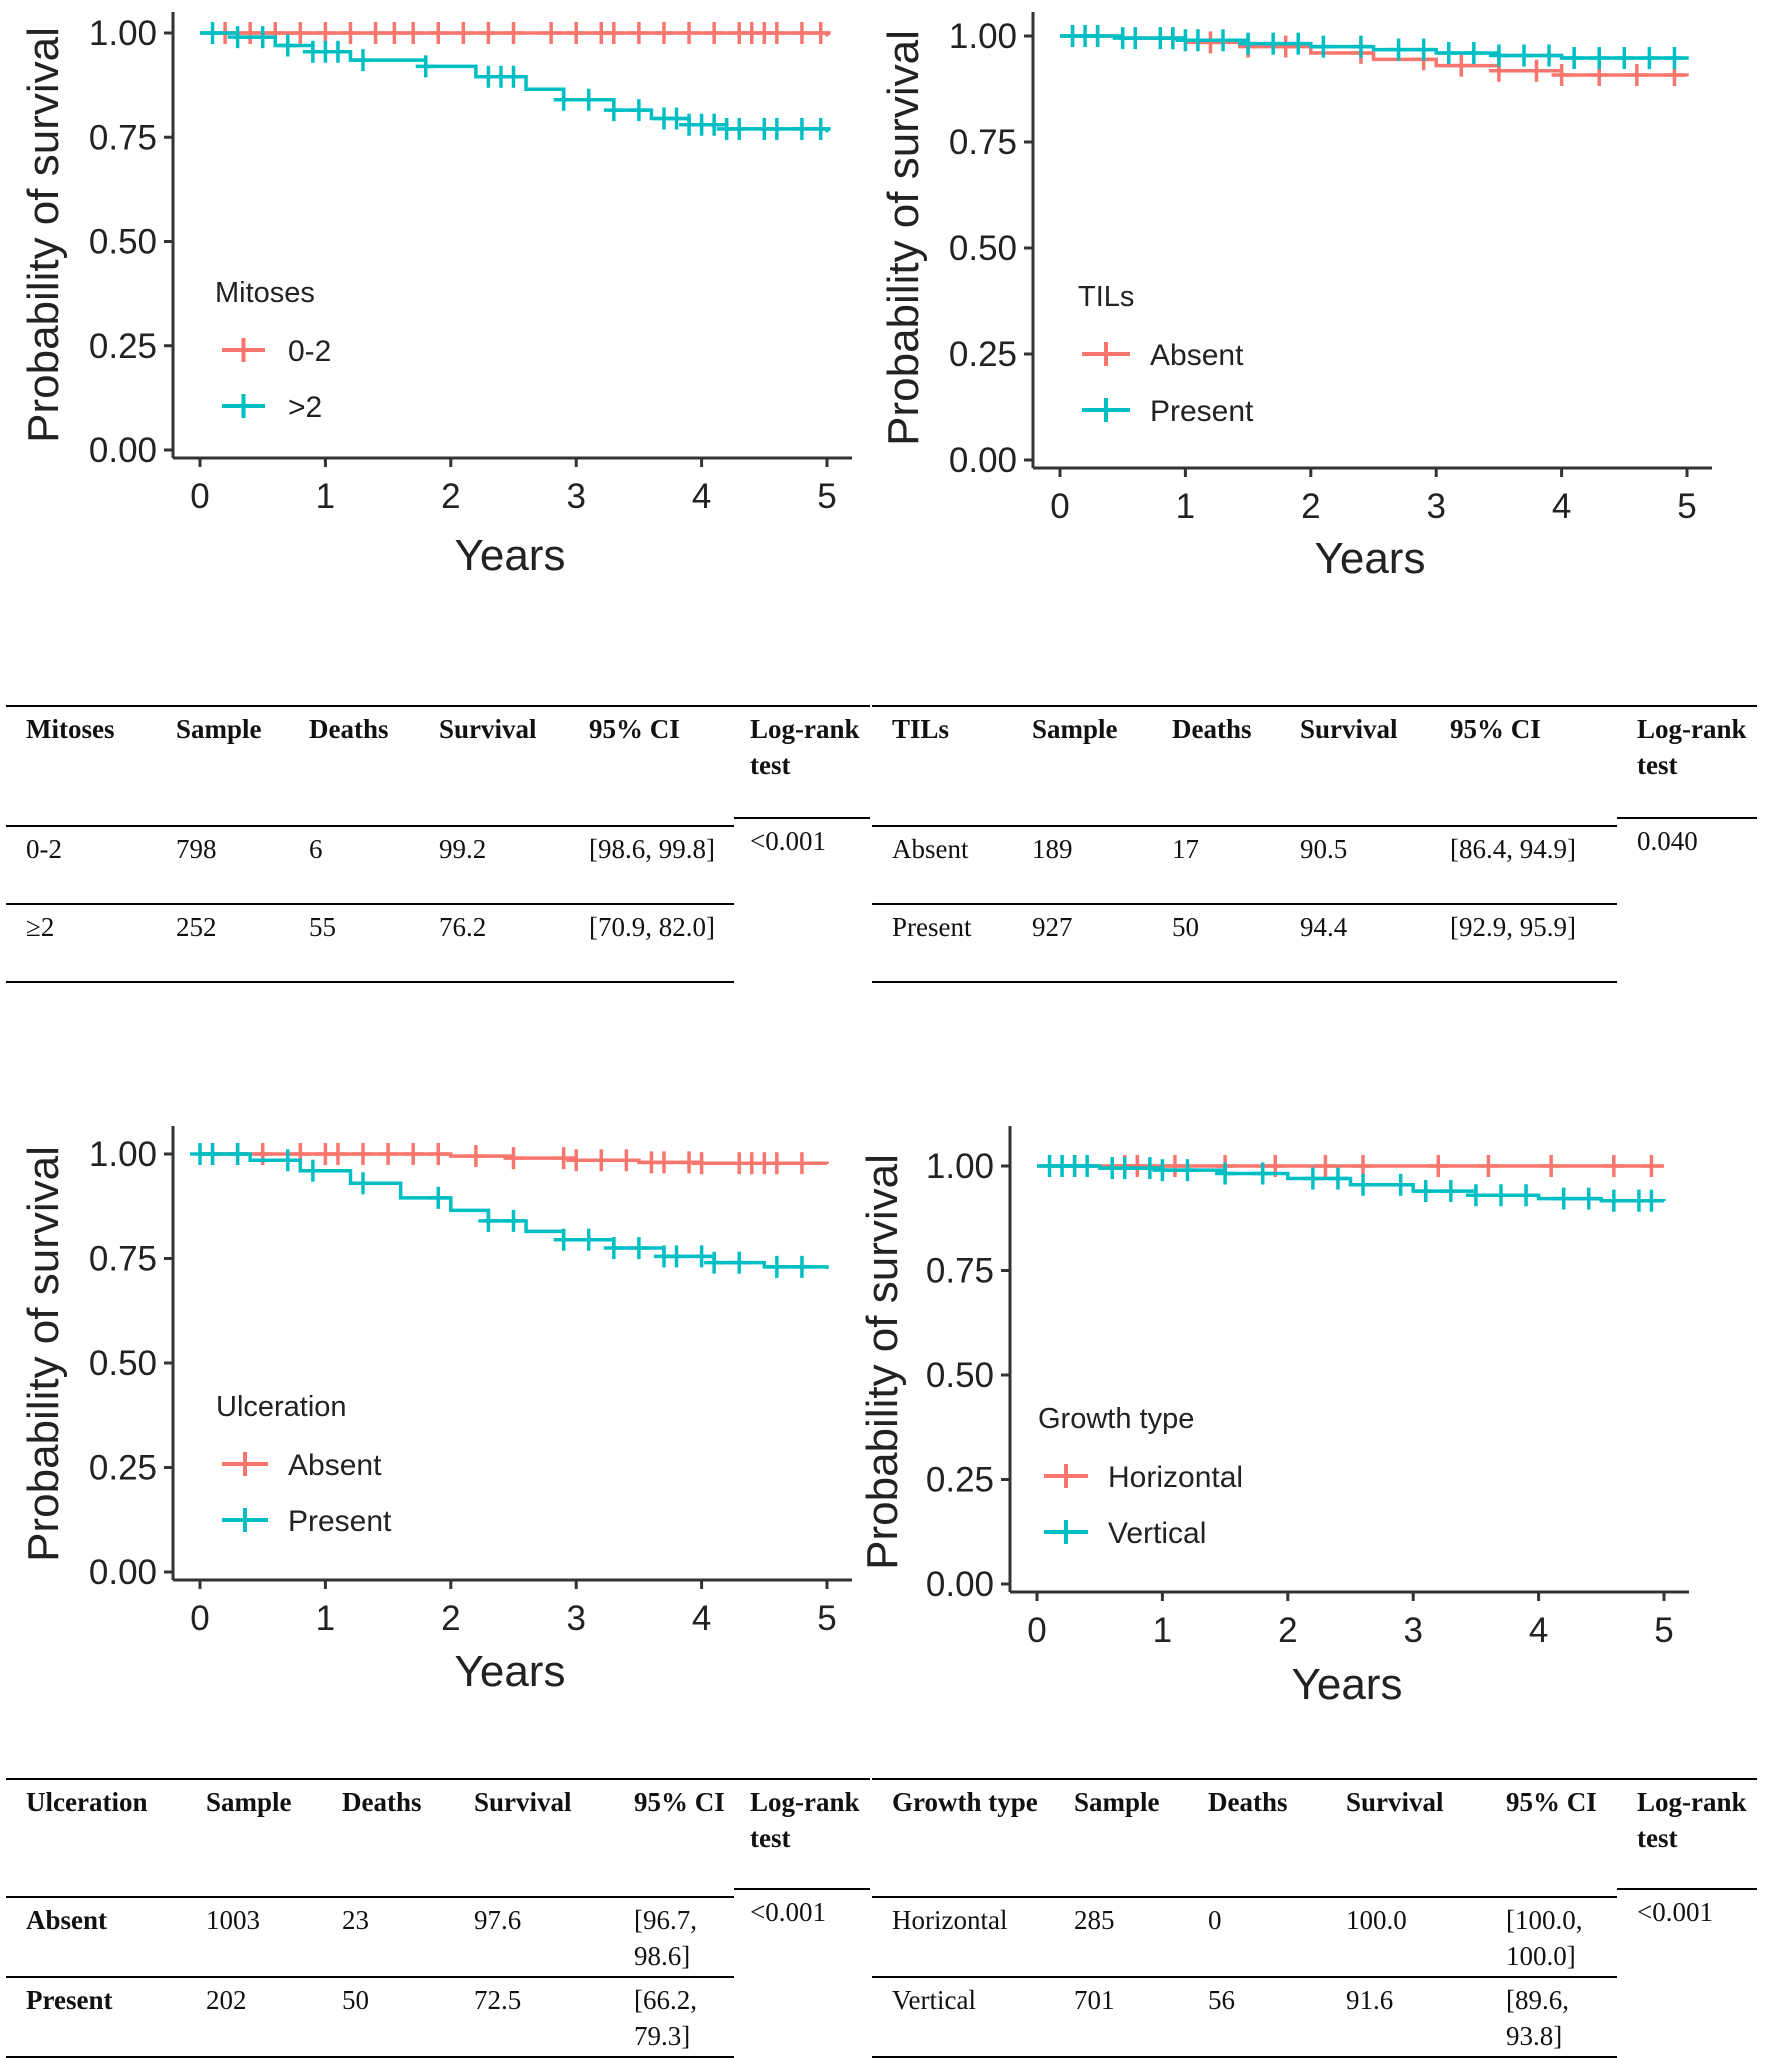 The height and width of the screenshot is (2058, 1772). What do you see at coordinates (1202, 411) in the screenshot?
I see `legend-label: Present` at bounding box center [1202, 411].